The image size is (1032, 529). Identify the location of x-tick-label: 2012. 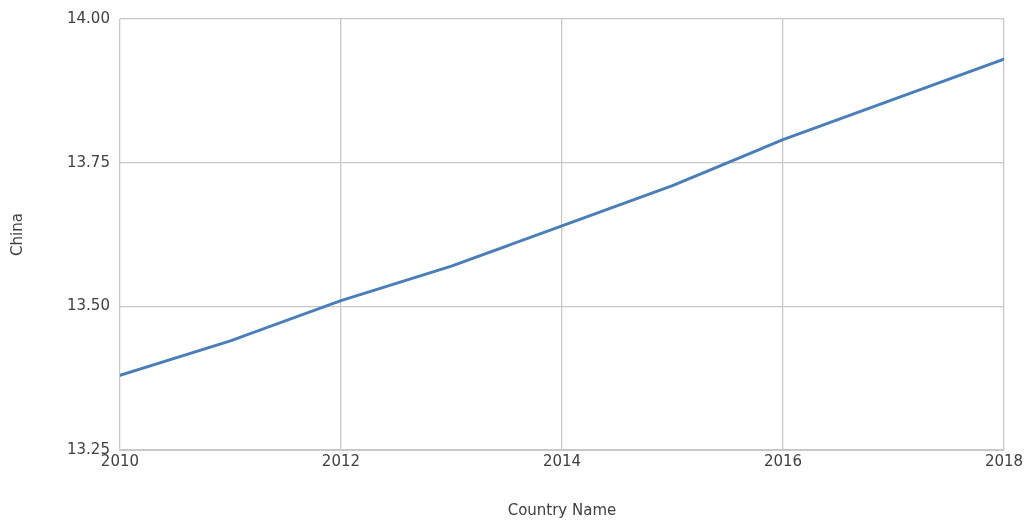
(341, 460).